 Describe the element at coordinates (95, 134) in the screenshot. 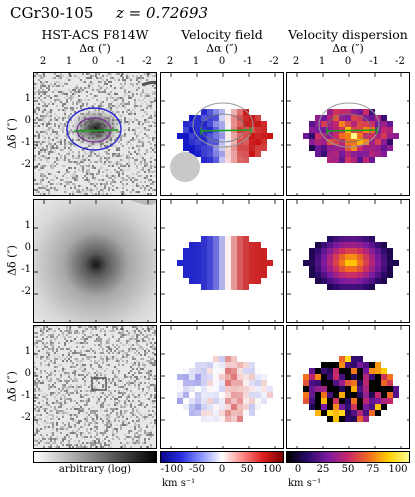

I see `hst-image-map` at that location.